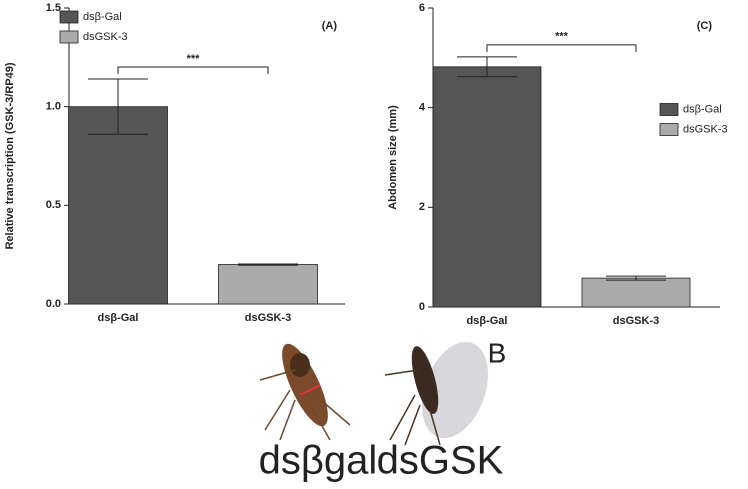 Image resolution: width=748 pixels, height=489 pixels. What do you see at coordinates (330, 26) in the screenshot?
I see `panel-annotation: (A)` at bounding box center [330, 26].